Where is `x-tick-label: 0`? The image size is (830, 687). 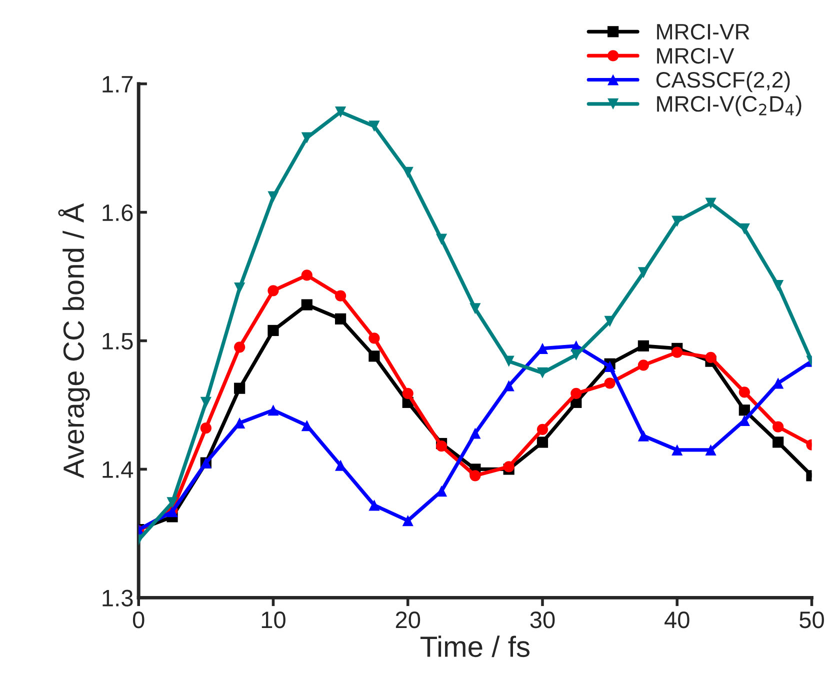 x-tick-label: 0 is located at coordinates (138, 620).